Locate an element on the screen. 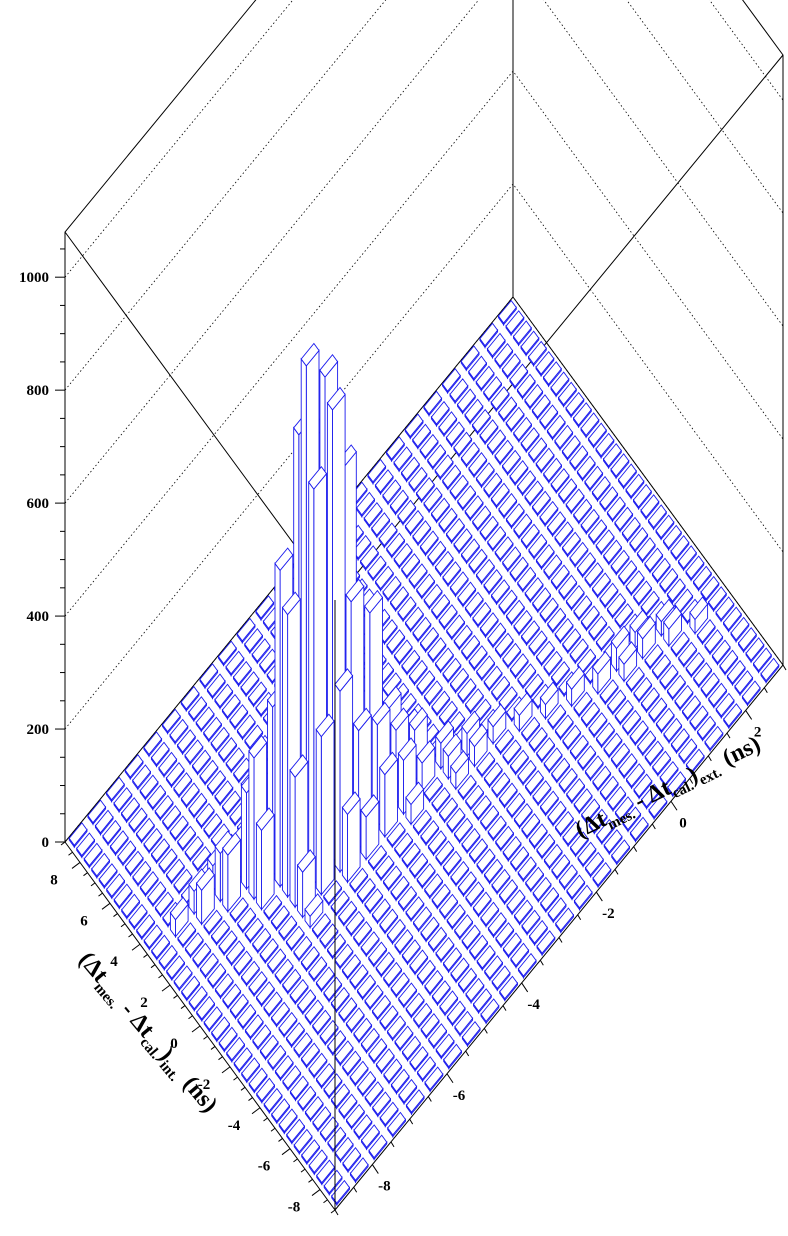  y-tick-label: 2 is located at coordinates (144, 1003).